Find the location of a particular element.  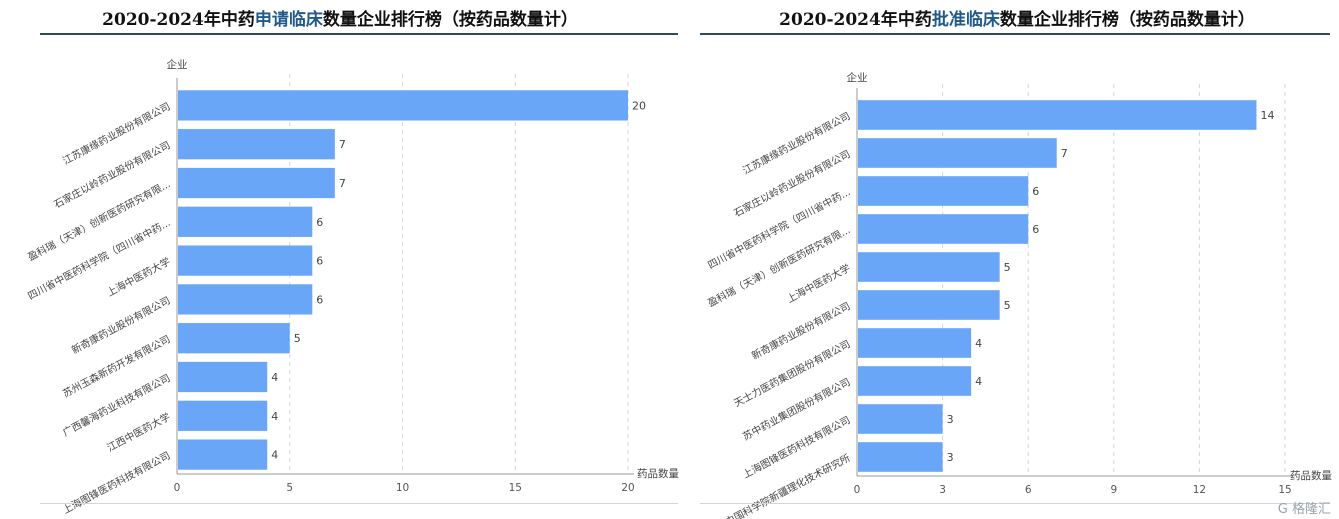

right-chart-title: 2020-2024年中药批准临床数量企业排行榜（按药品数量计） is located at coordinates (1017, 17).